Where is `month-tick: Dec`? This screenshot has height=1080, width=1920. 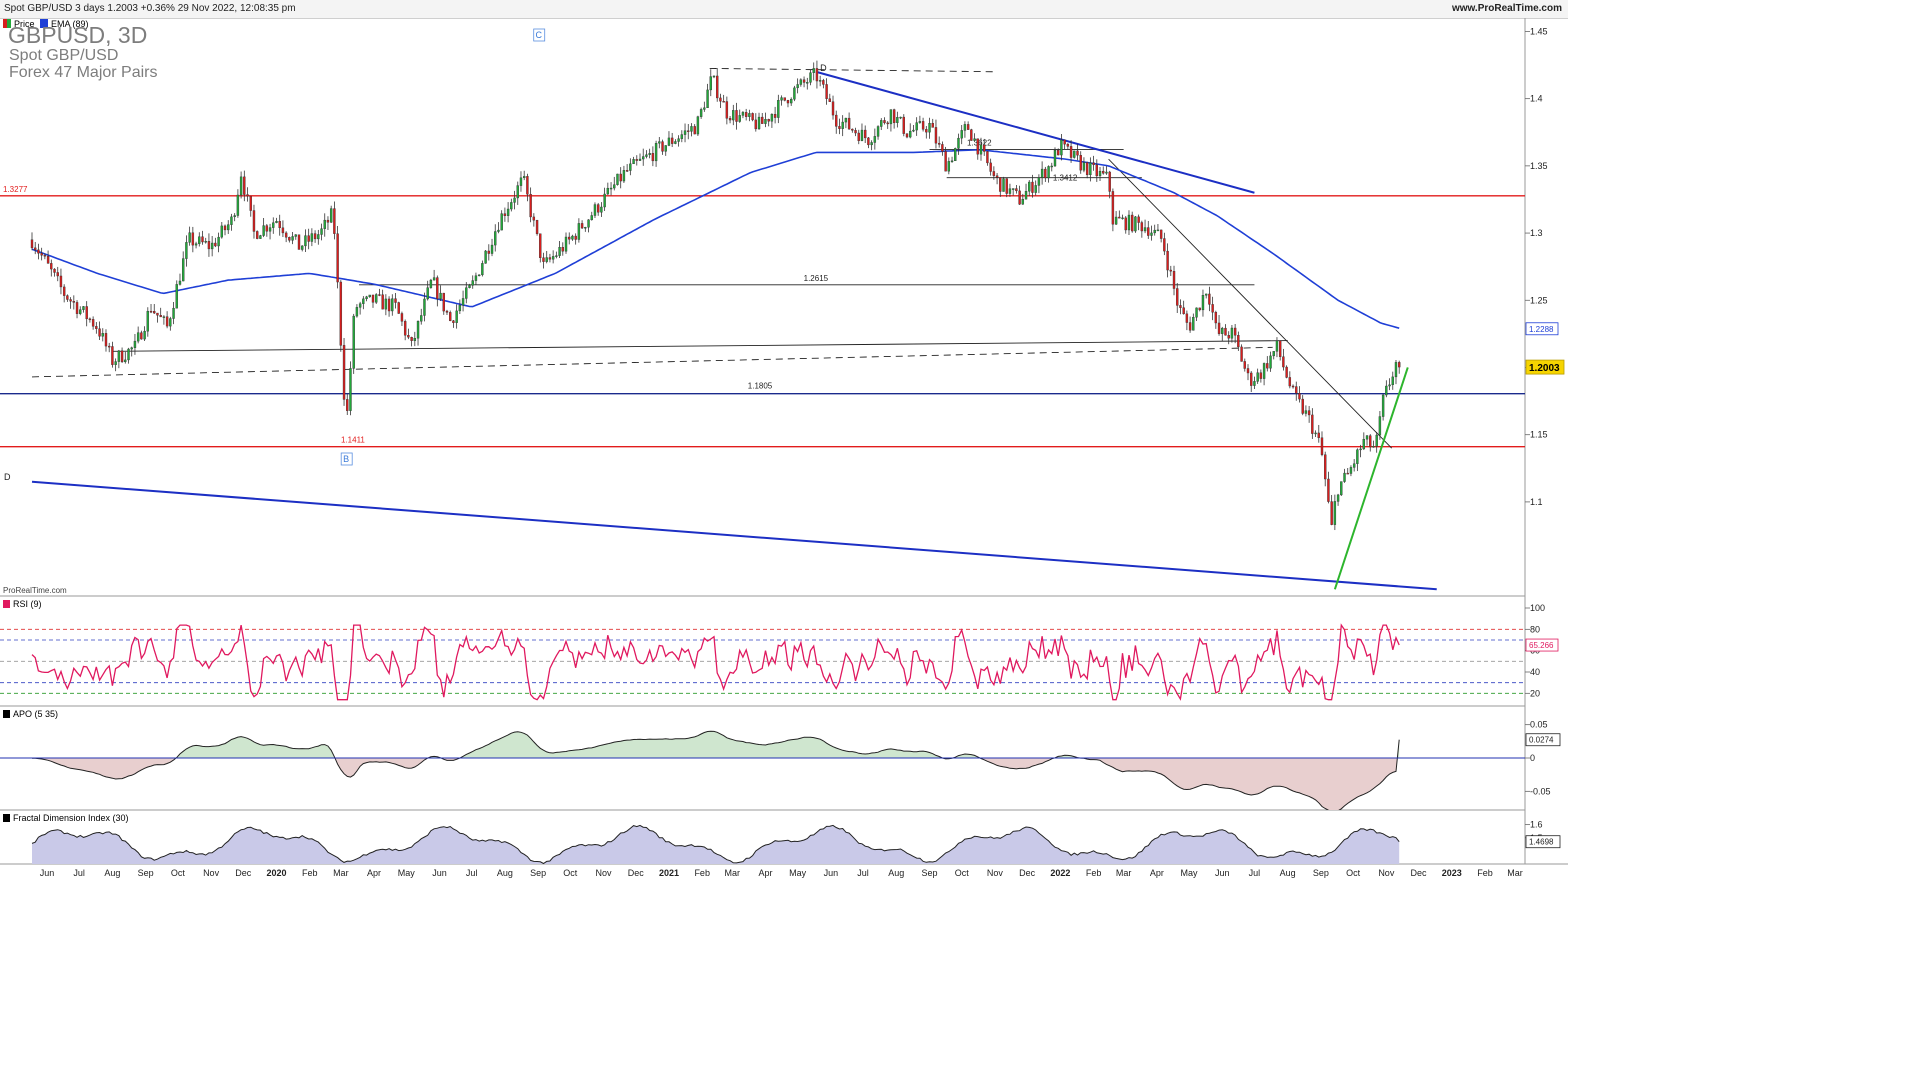 month-tick: Dec is located at coordinates (1027, 873).